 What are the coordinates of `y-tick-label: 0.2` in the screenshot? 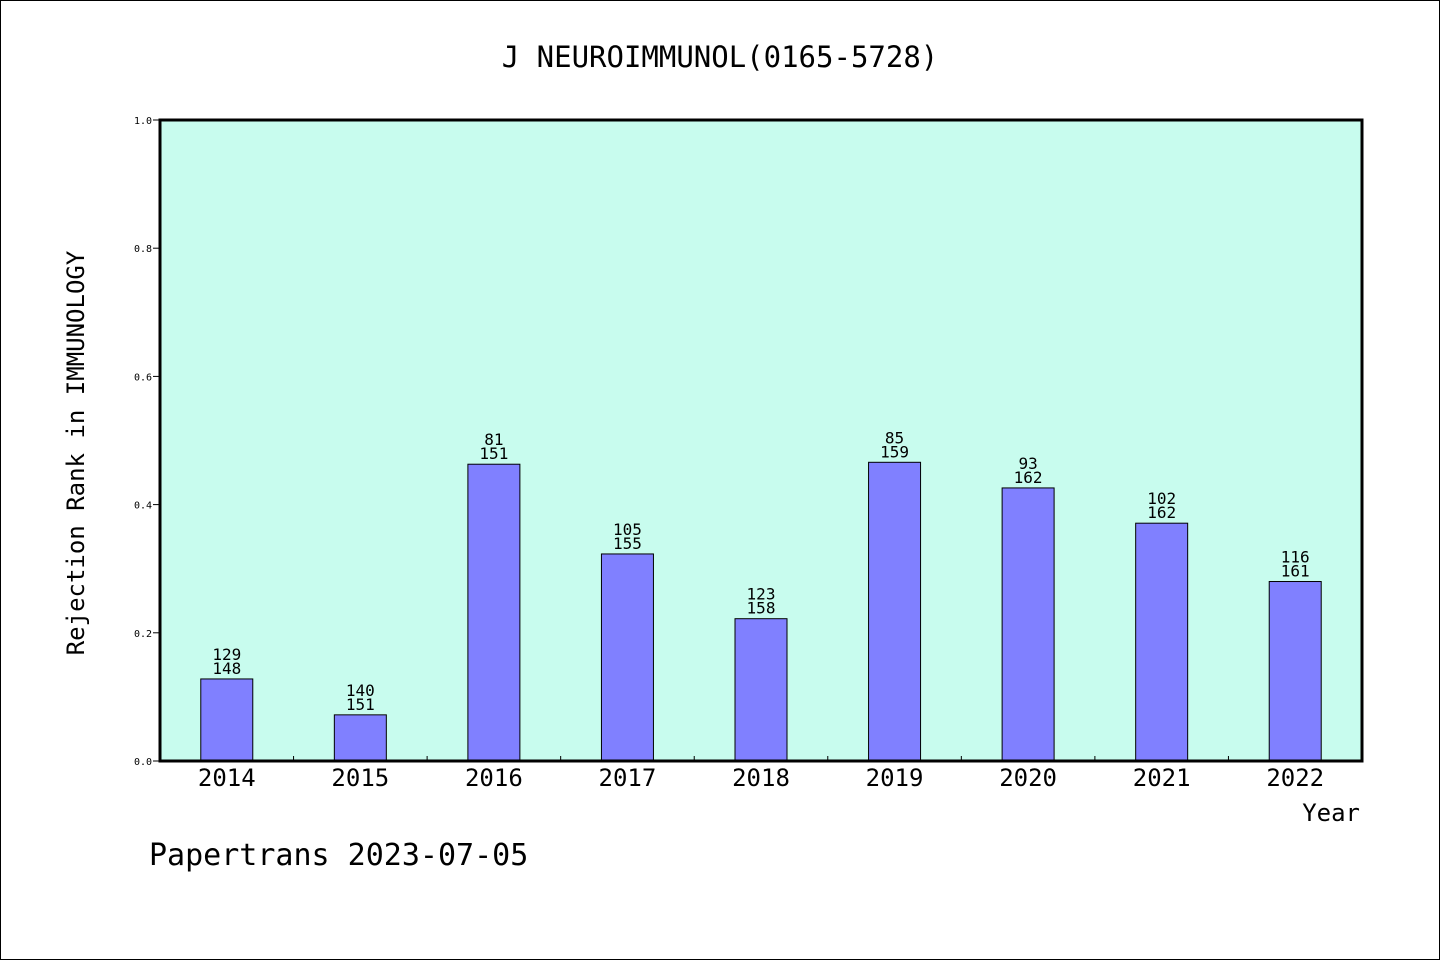 It's located at (143, 634).